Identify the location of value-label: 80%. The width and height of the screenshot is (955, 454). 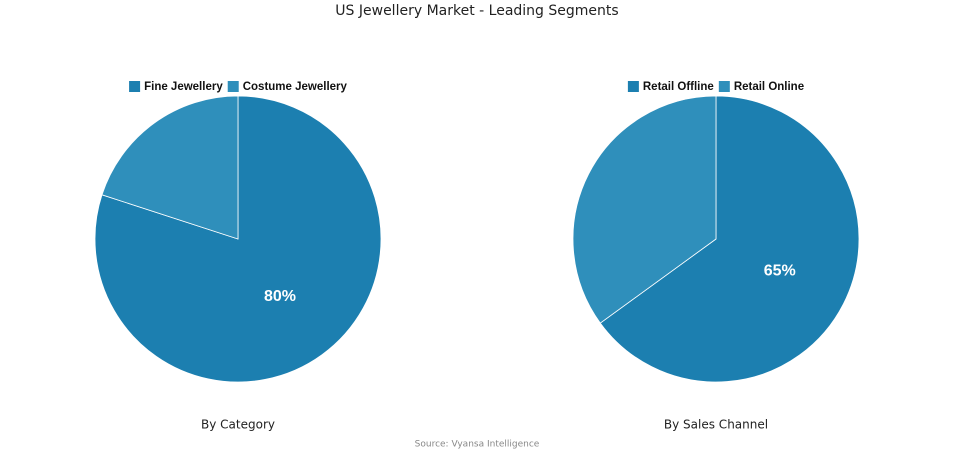
(280, 296).